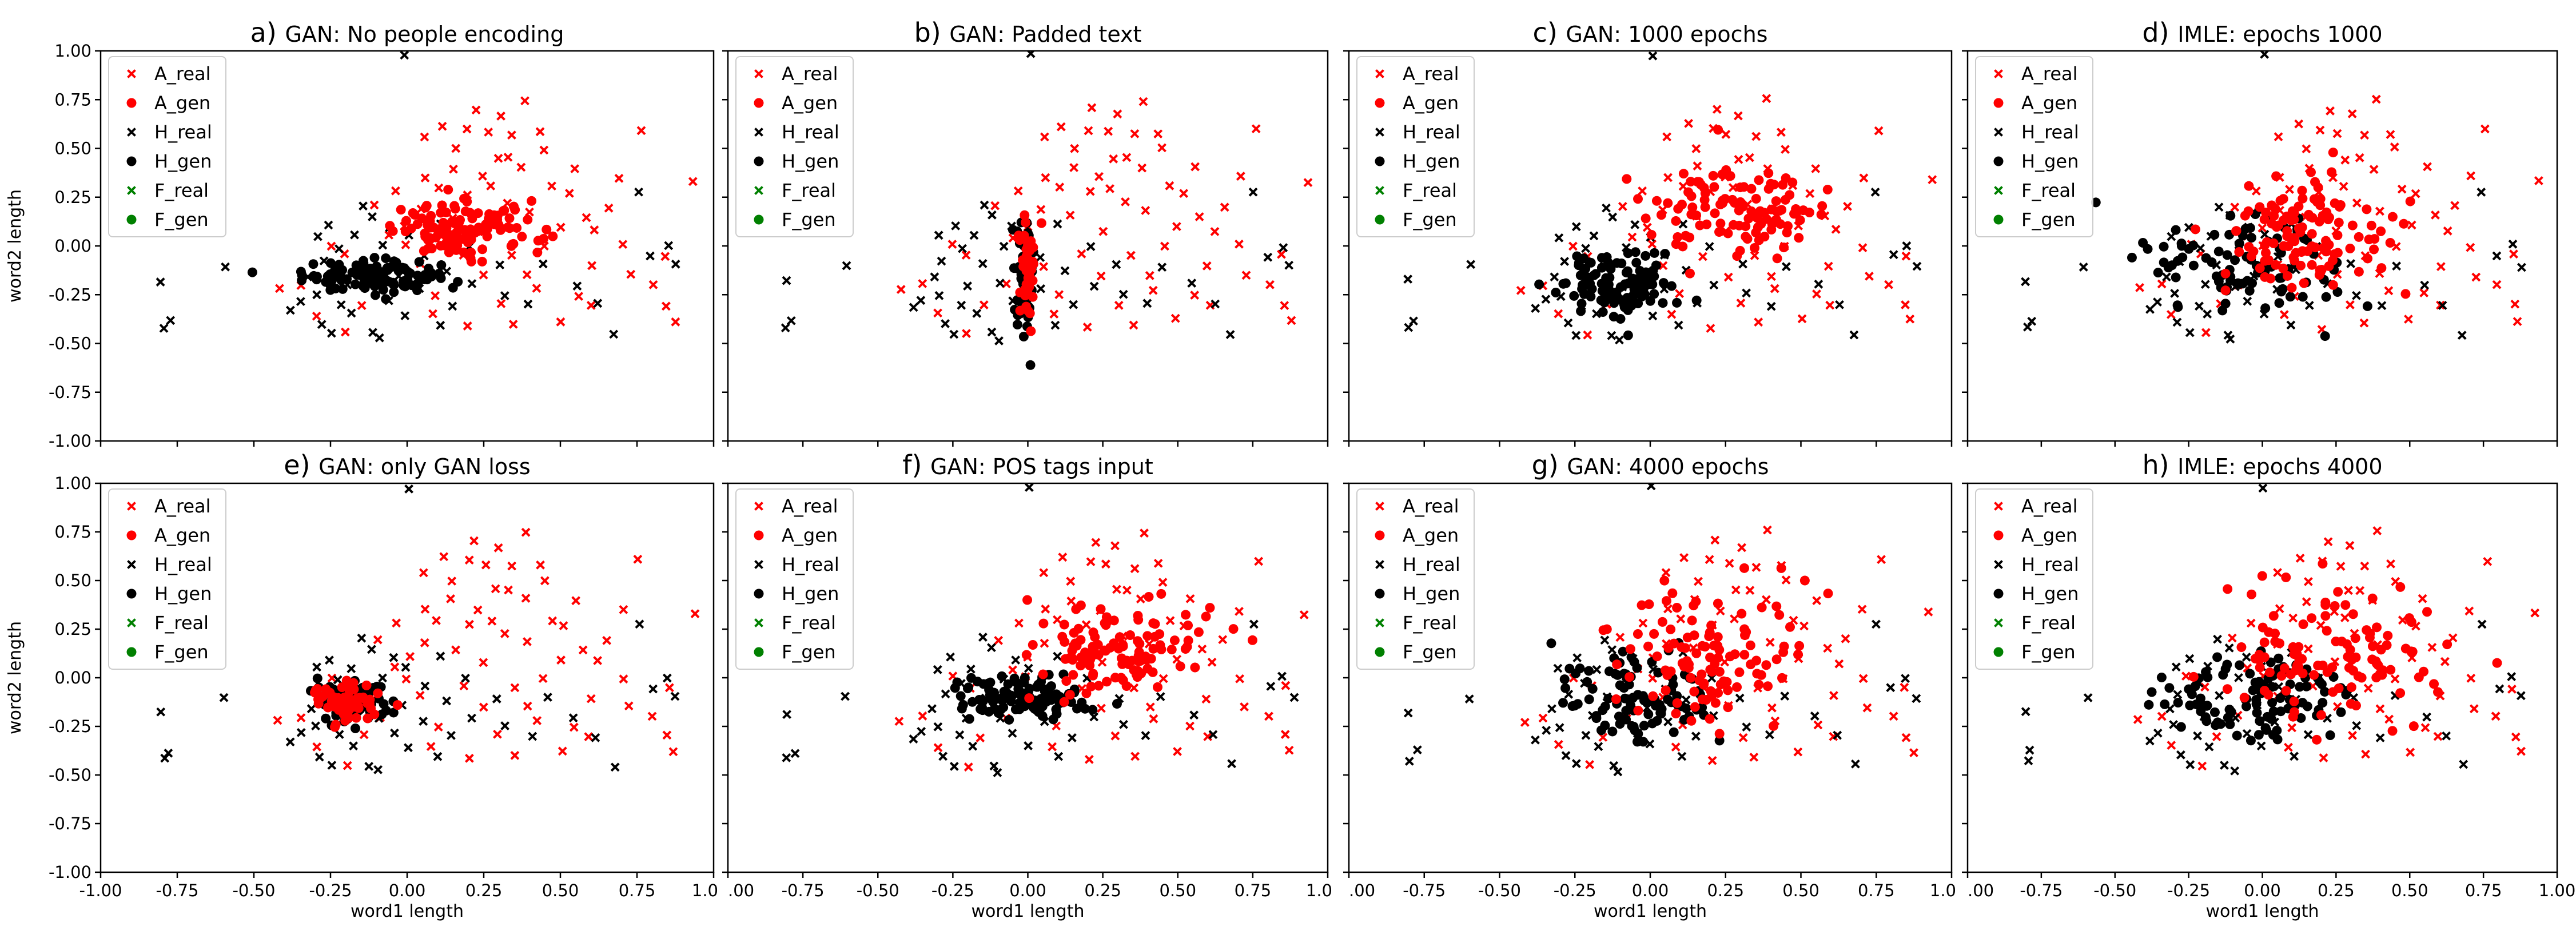 This screenshot has width=2576, height=946. What do you see at coordinates (1027, 890) in the screenshot?
I see `panel-f-xtick-label-4: 0.00` at bounding box center [1027, 890].